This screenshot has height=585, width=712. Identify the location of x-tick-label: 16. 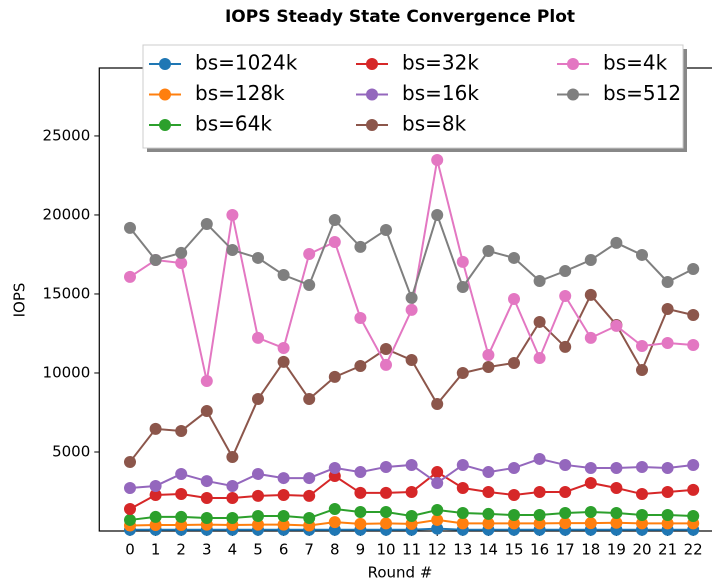
(539, 550).